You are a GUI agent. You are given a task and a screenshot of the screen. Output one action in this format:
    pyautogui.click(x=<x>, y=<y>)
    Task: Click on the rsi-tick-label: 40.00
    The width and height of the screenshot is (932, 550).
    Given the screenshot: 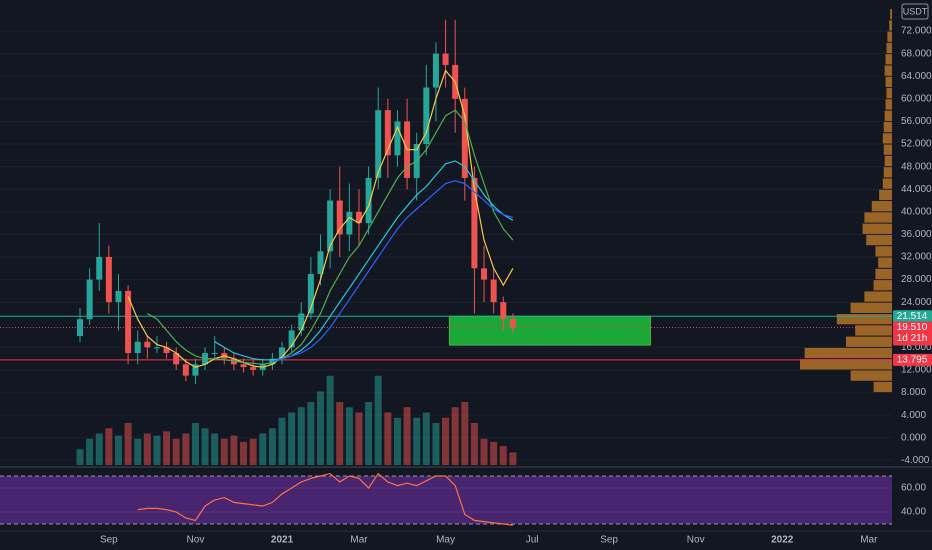 What is the action you would take?
    pyautogui.click(x=913, y=512)
    